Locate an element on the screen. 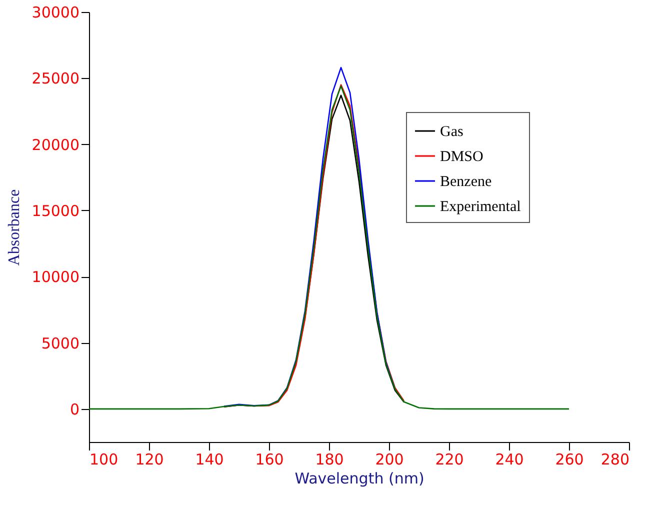  x-tick-label: 240 is located at coordinates (509, 459).